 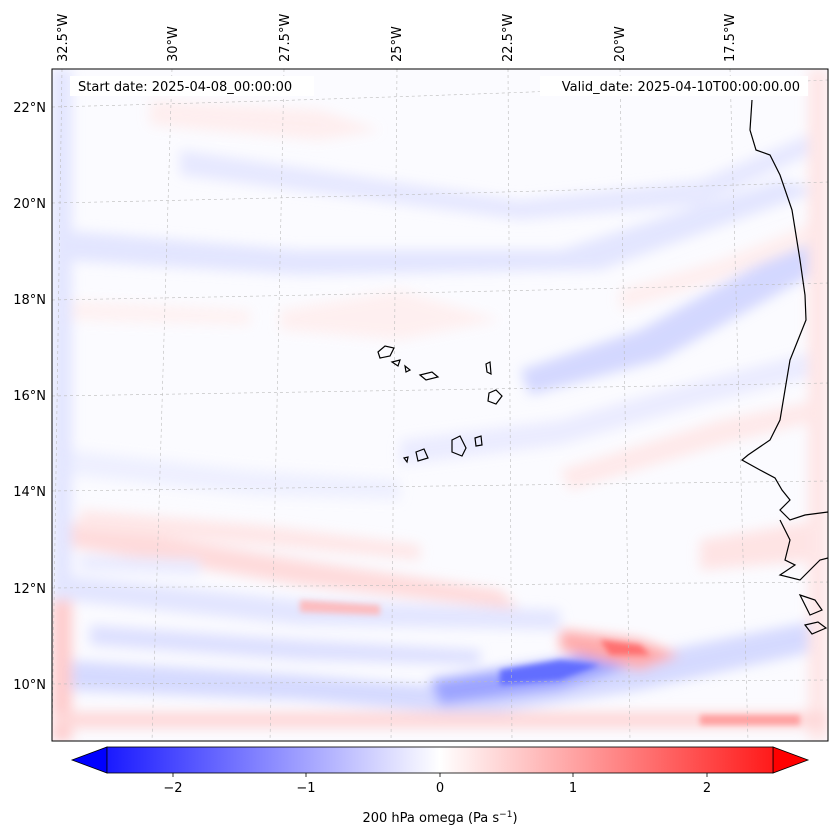 I want to click on lon-label: 22.5°W, so click(x=508, y=38).